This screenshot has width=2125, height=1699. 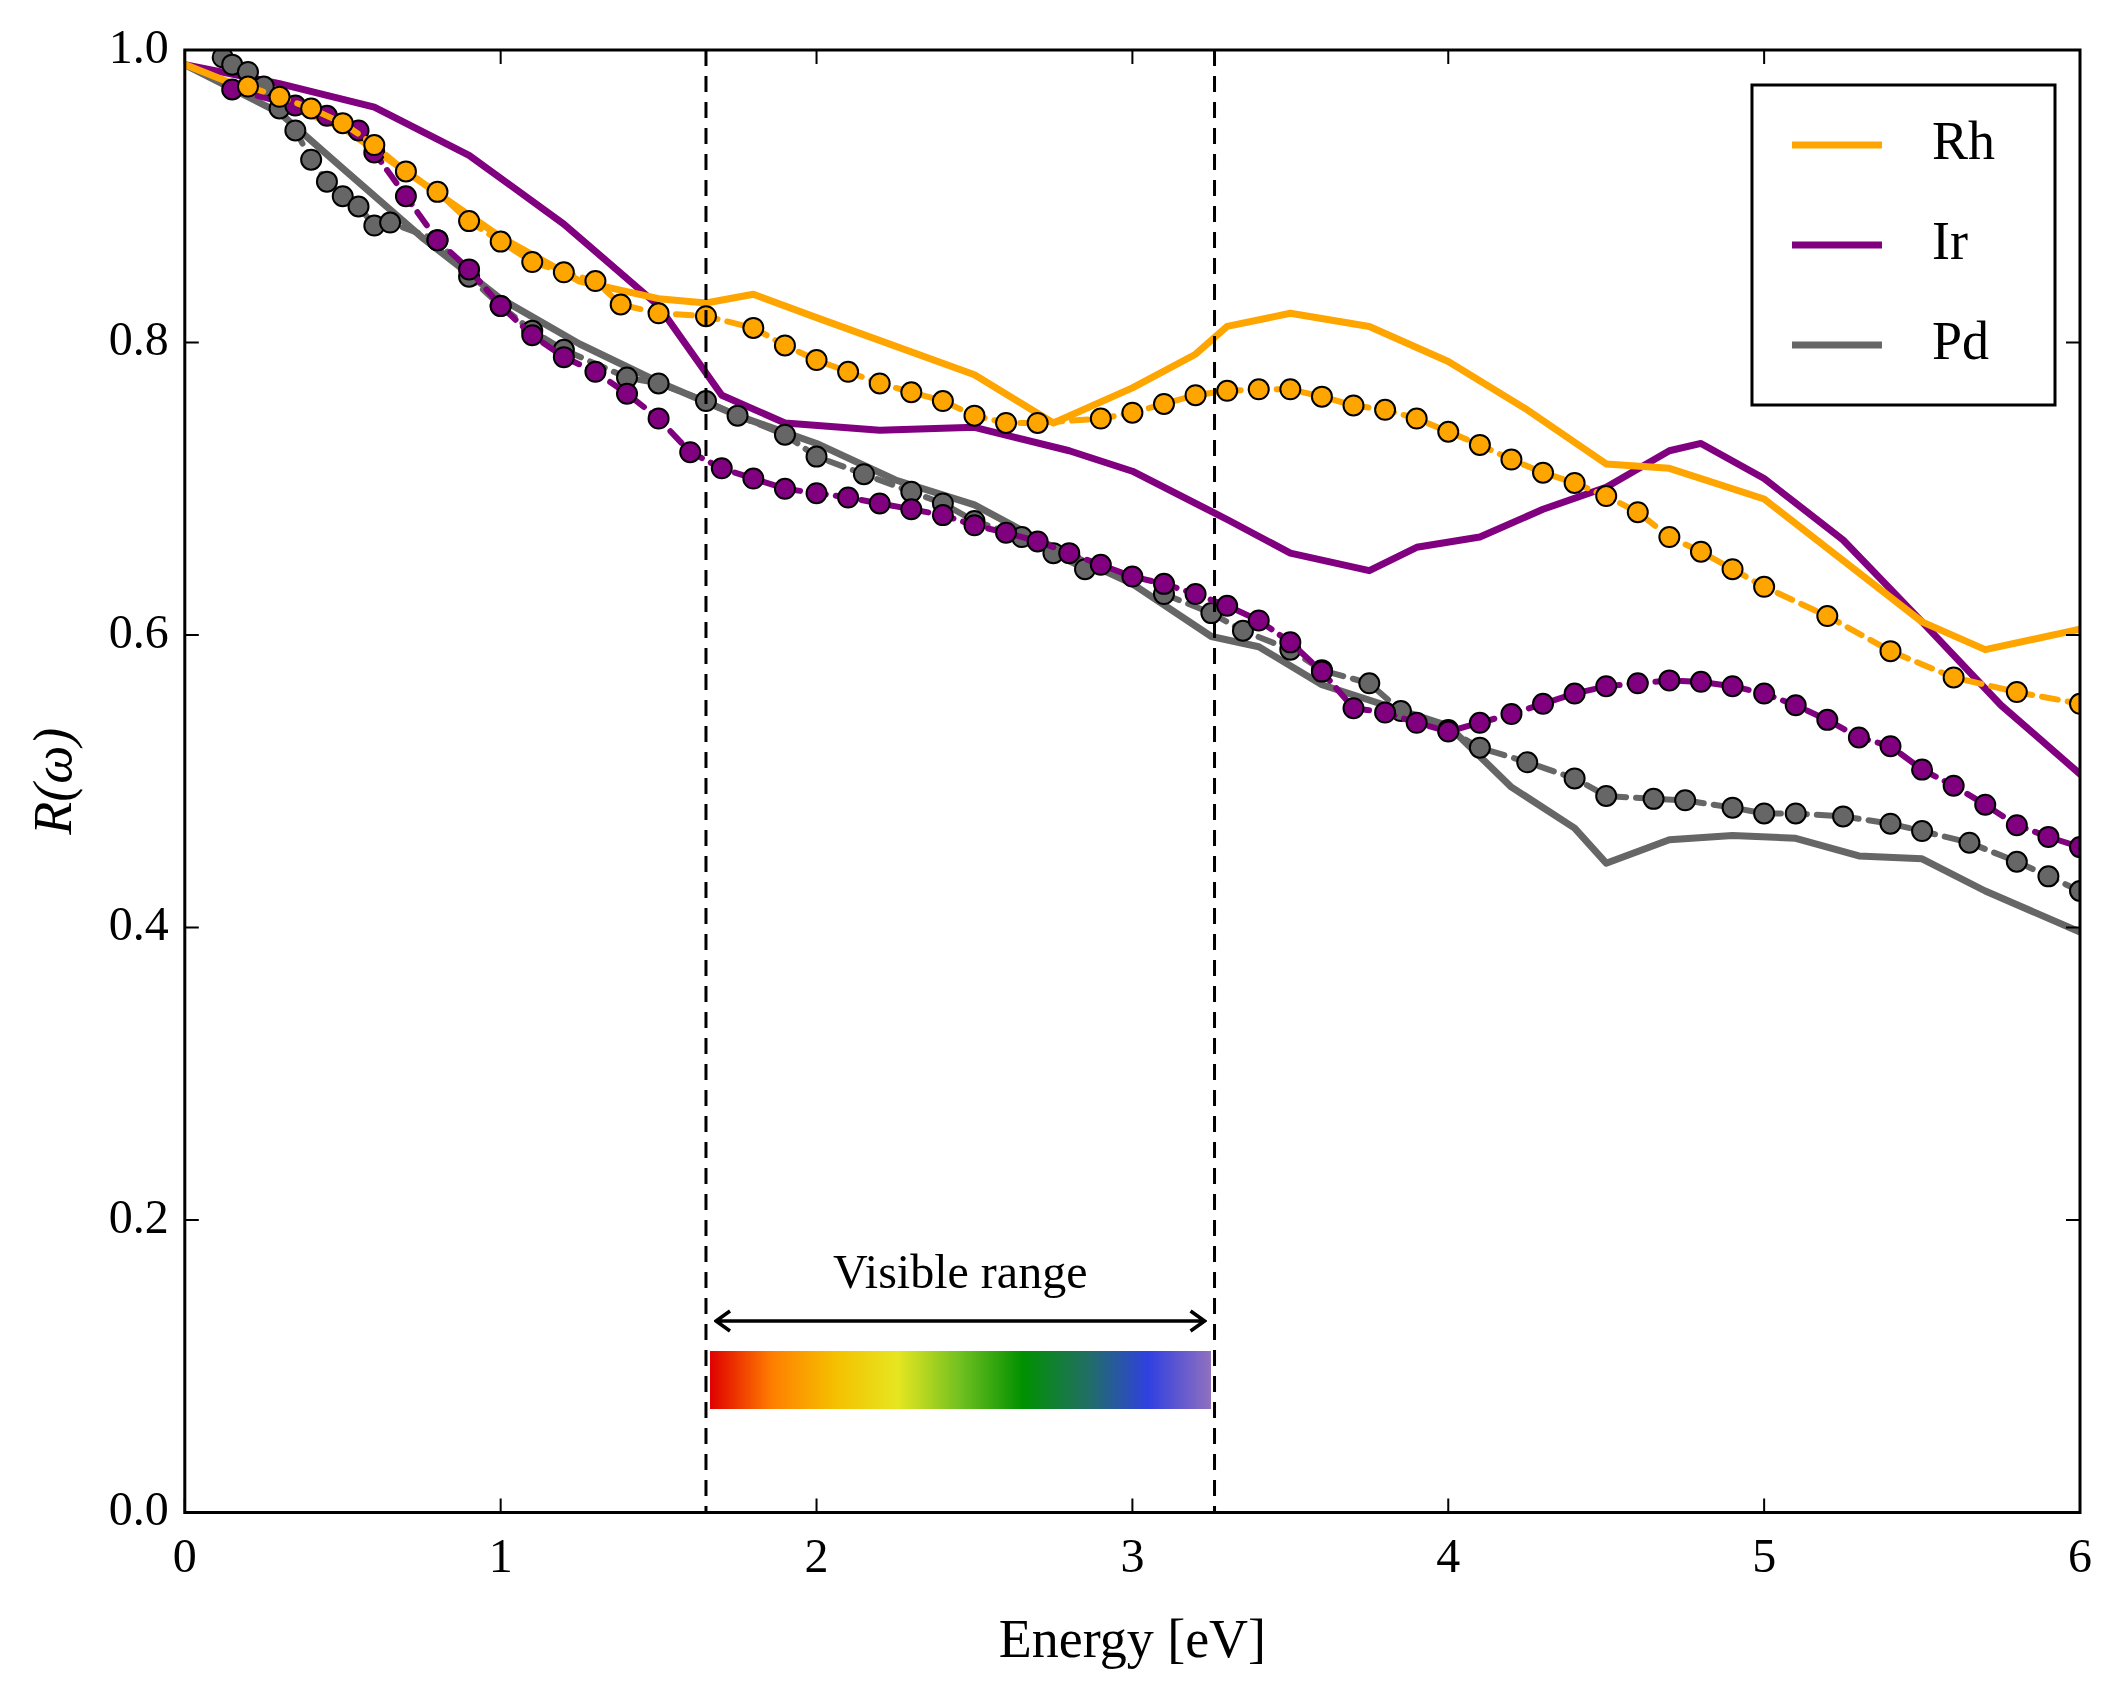 What do you see at coordinates (1963, 141) in the screenshot?
I see `legend-label: Rh` at bounding box center [1963, 141].